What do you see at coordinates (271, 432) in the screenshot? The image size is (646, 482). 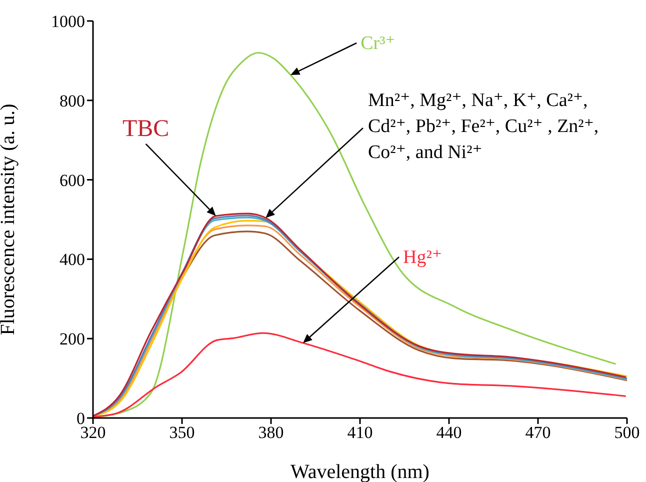 I see `x-tick-label: 380` at bounding box center [271, 432].